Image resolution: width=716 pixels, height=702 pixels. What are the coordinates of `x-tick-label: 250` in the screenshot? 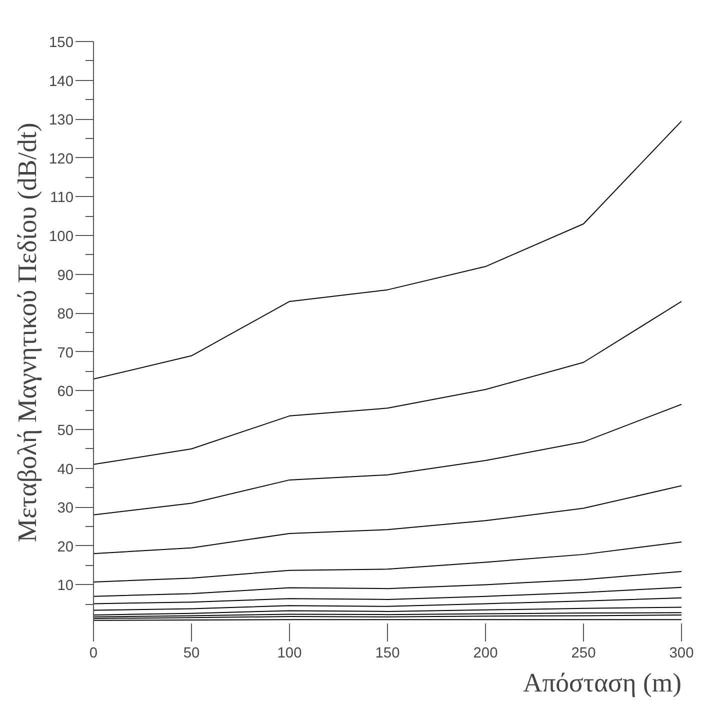 It's located at (583, 654).